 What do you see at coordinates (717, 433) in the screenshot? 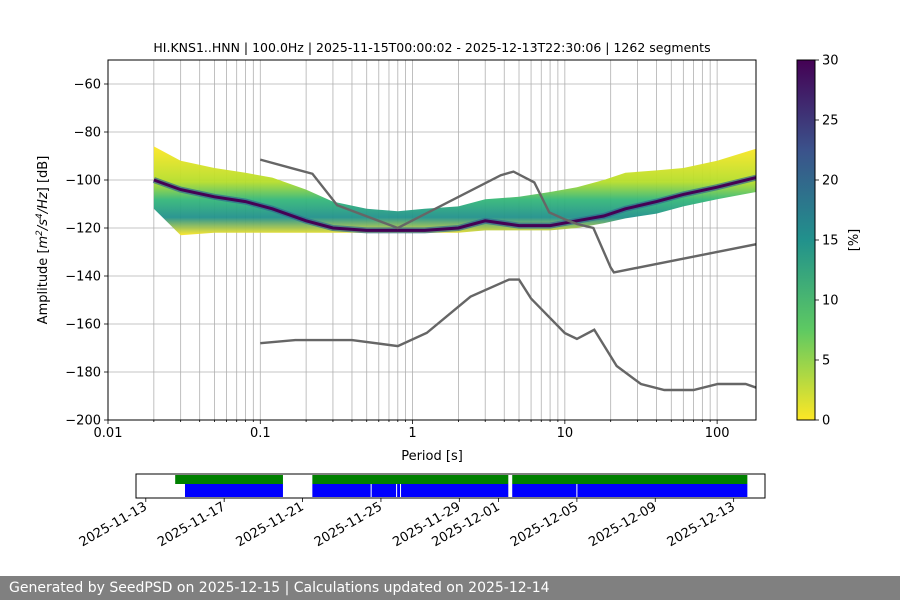
I see `x-tick-label: 100` at bounding box center [717, 433].